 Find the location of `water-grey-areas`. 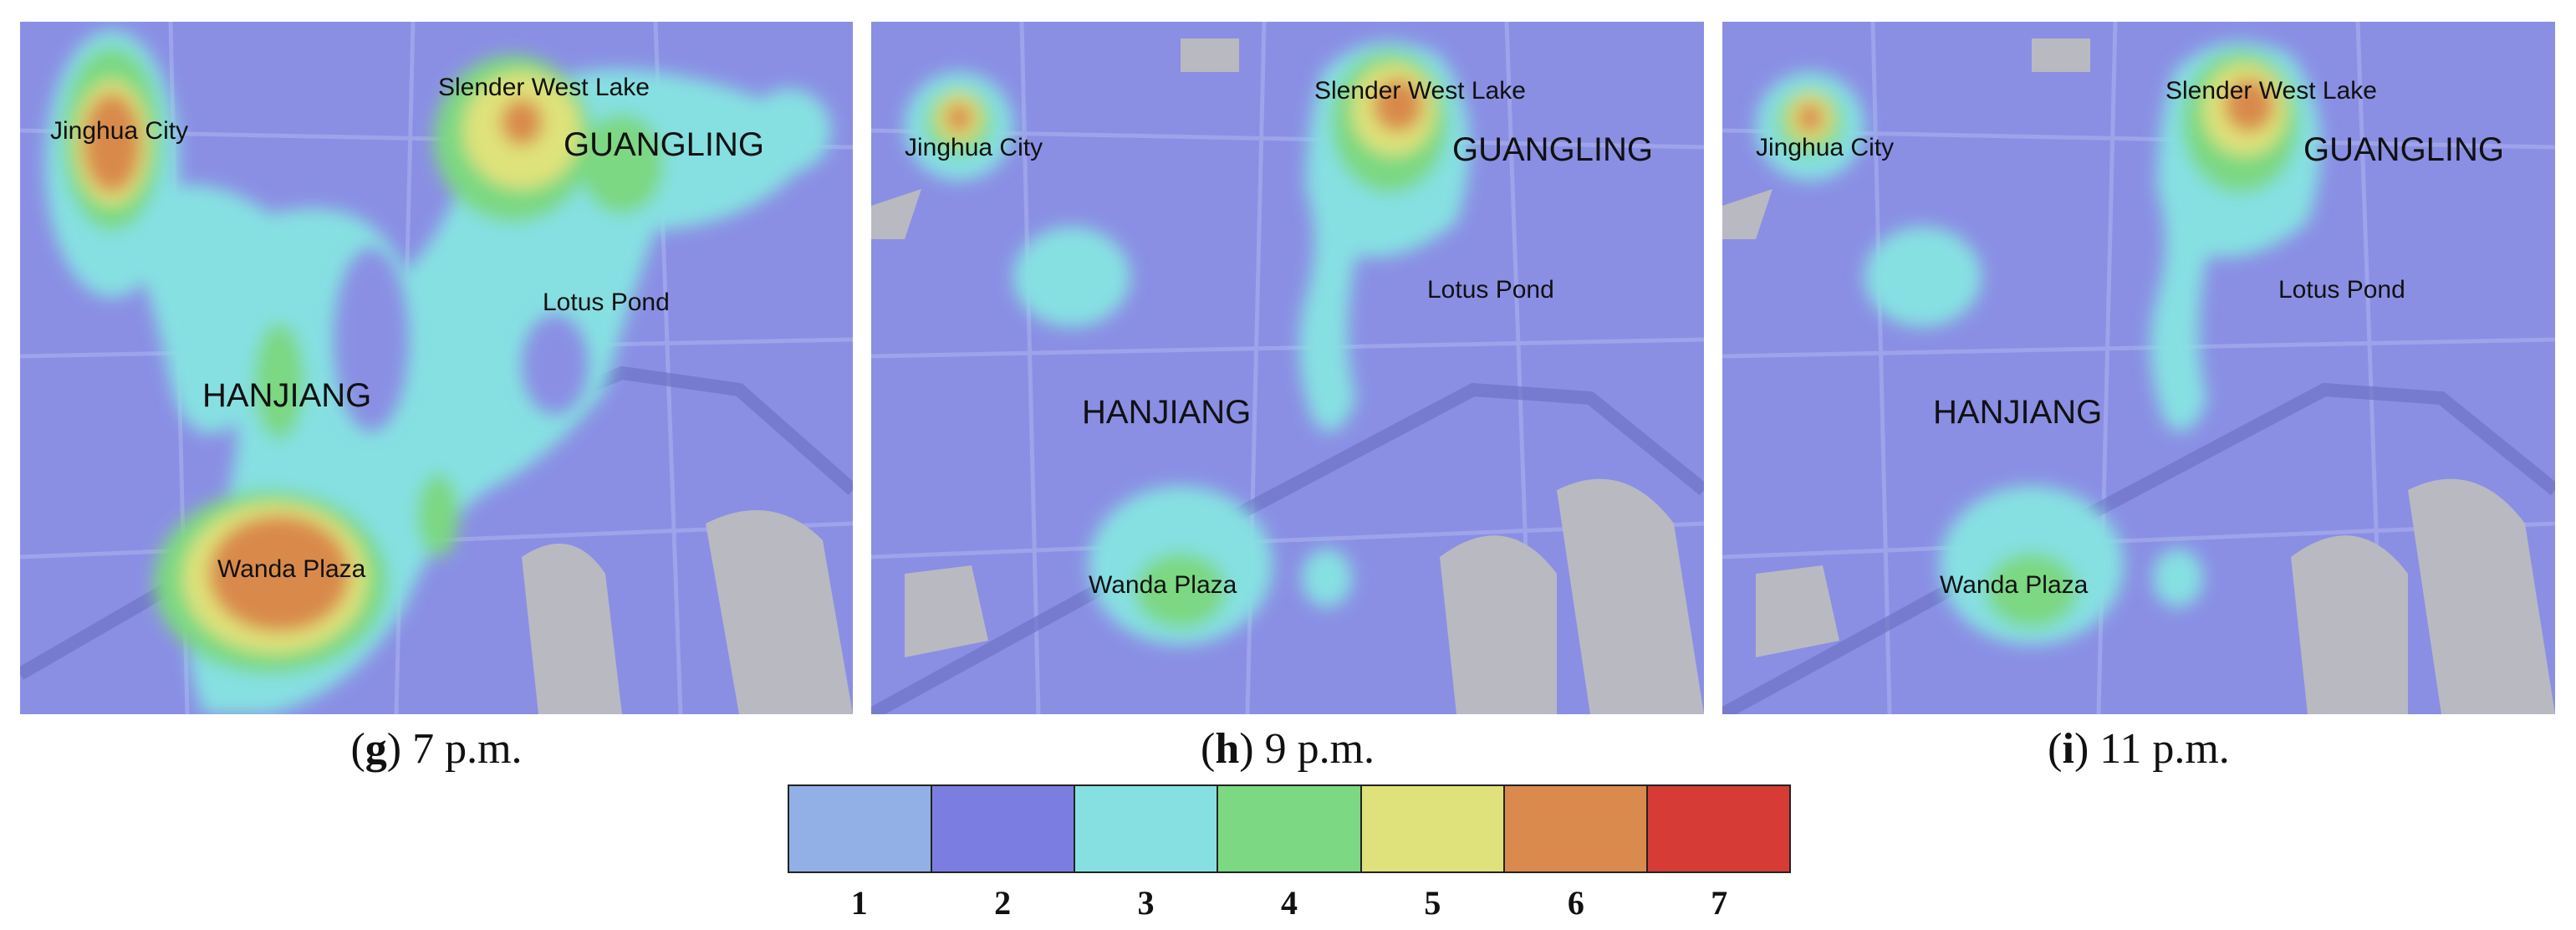

water-grey-areas is located at coordinates (688, 612).